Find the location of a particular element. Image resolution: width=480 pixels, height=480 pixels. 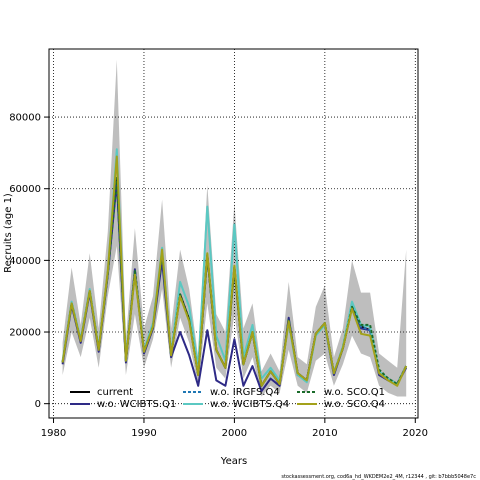

legend-label-2: w.o. IRGFS.Q4 is located at coordinates (245, 392).